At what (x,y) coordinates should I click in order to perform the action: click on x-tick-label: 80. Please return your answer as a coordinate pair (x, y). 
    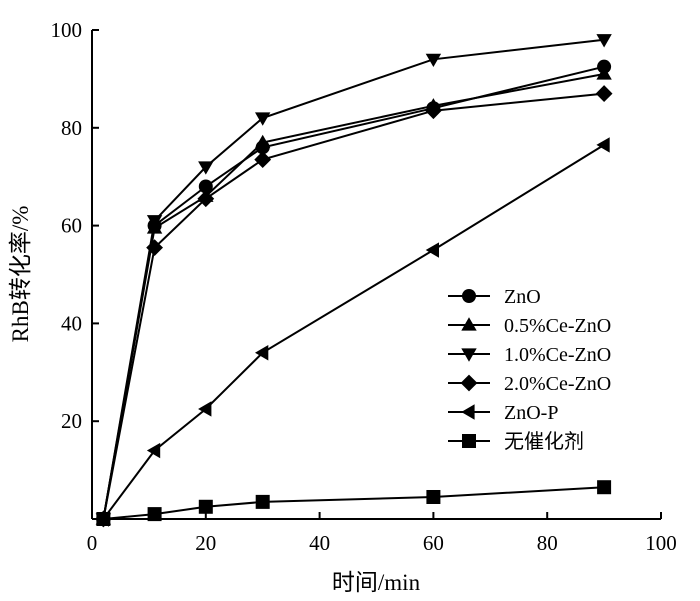
    Looking at the image, I should click on (547, 543).